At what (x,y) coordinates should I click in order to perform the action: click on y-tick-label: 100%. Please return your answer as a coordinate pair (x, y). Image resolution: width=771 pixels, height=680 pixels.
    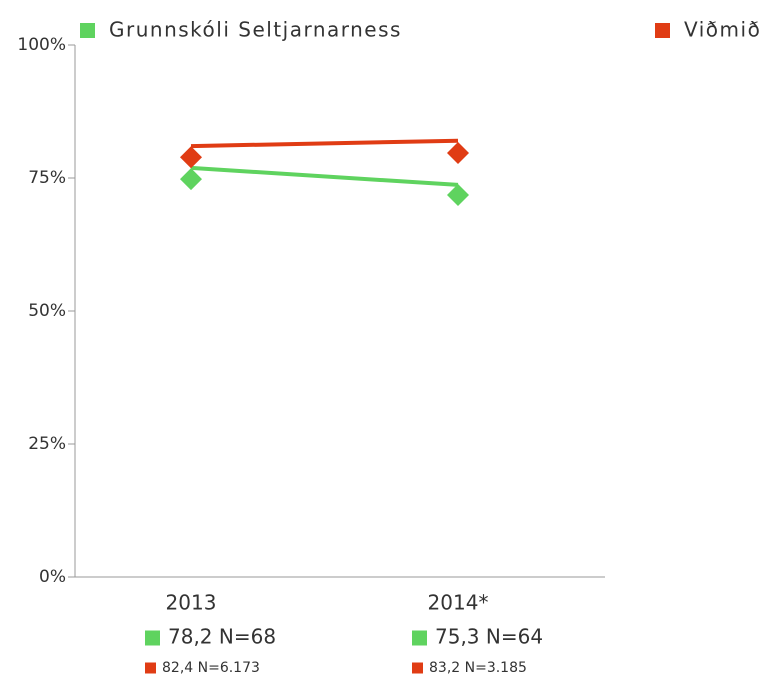
    Looking at the image, I should click on (41, 45).